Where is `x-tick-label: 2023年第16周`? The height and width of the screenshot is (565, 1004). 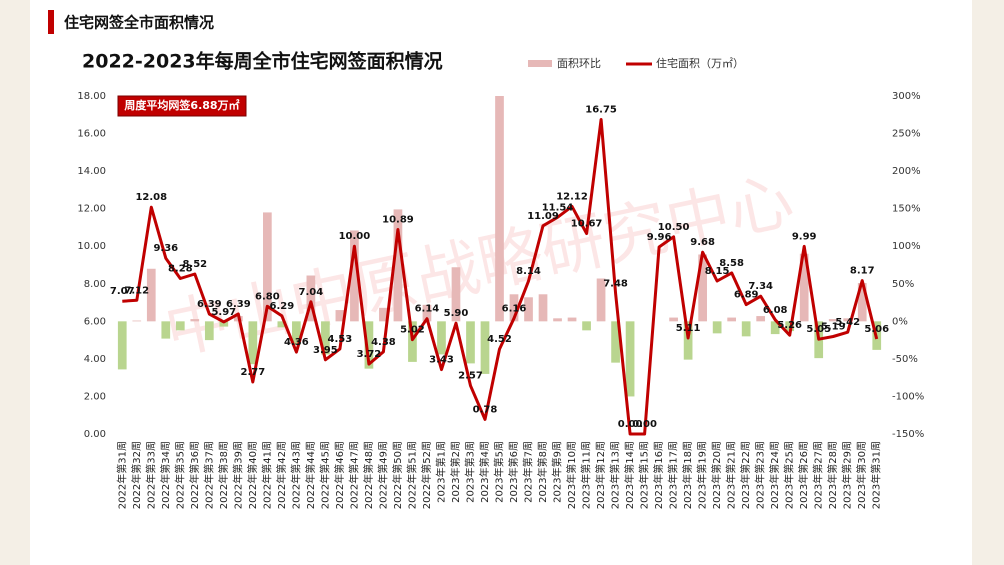
x-tick-label: 2023年第16周 is located at coordinates (658, 475).